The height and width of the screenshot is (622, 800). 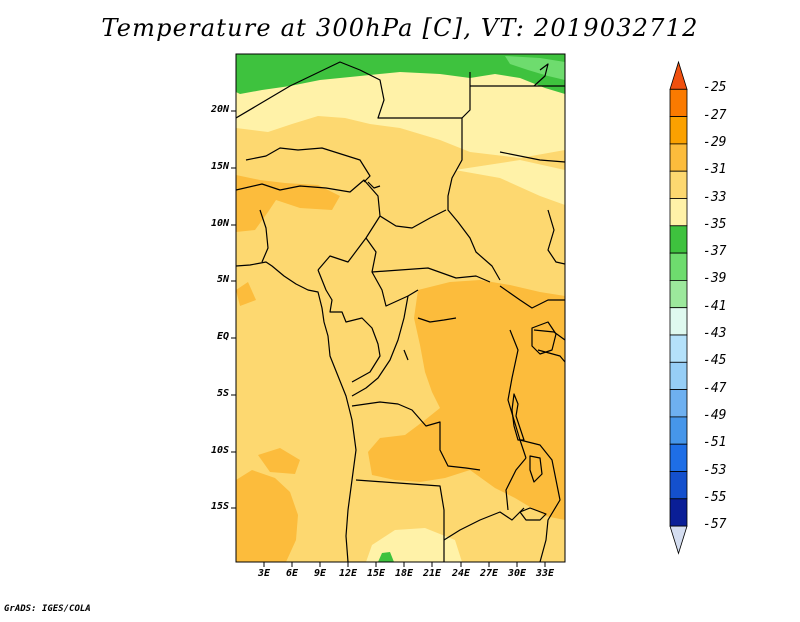 What do you see at coordinates (715, 388) in the screenshot?
I see `colorbar-label: -47` at bounding box center [715, 388].